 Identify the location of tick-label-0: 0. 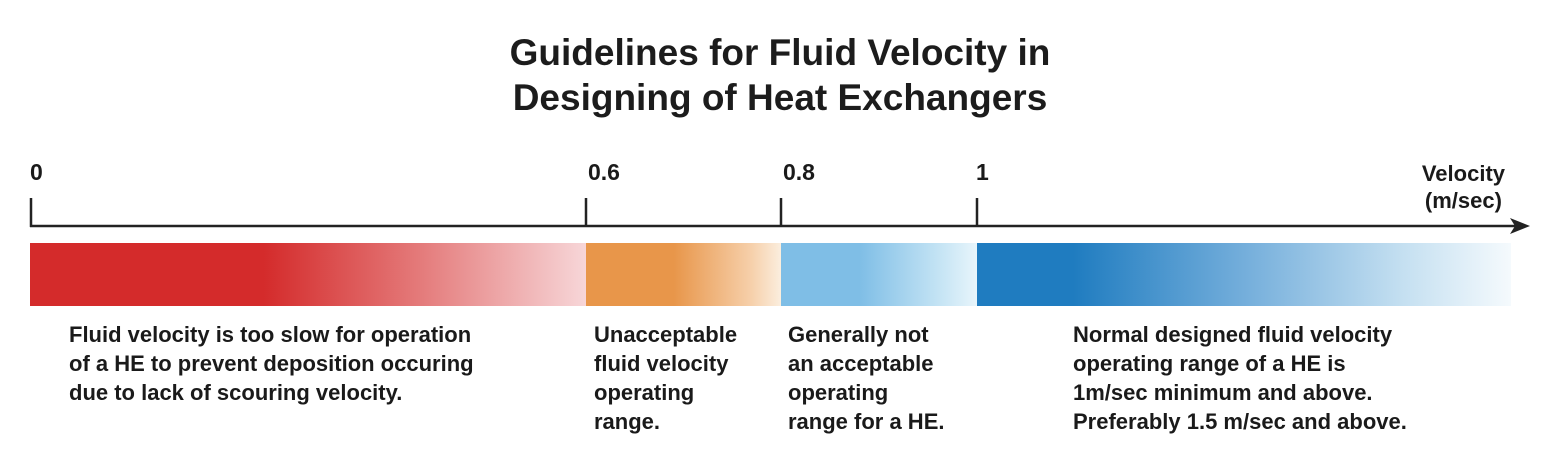
(36, 172).